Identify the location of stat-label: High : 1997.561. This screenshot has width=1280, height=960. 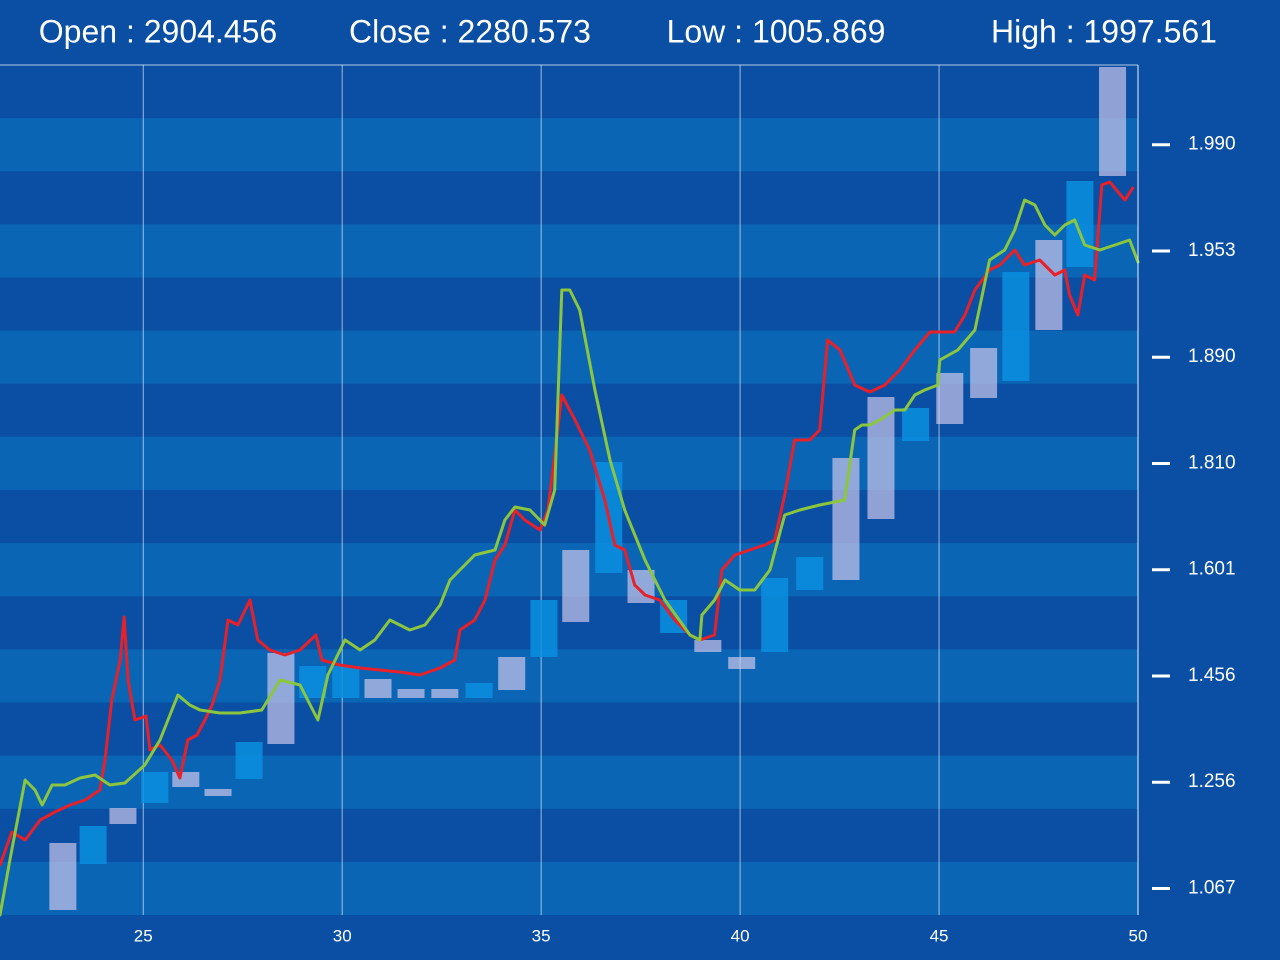
(1104, 31).